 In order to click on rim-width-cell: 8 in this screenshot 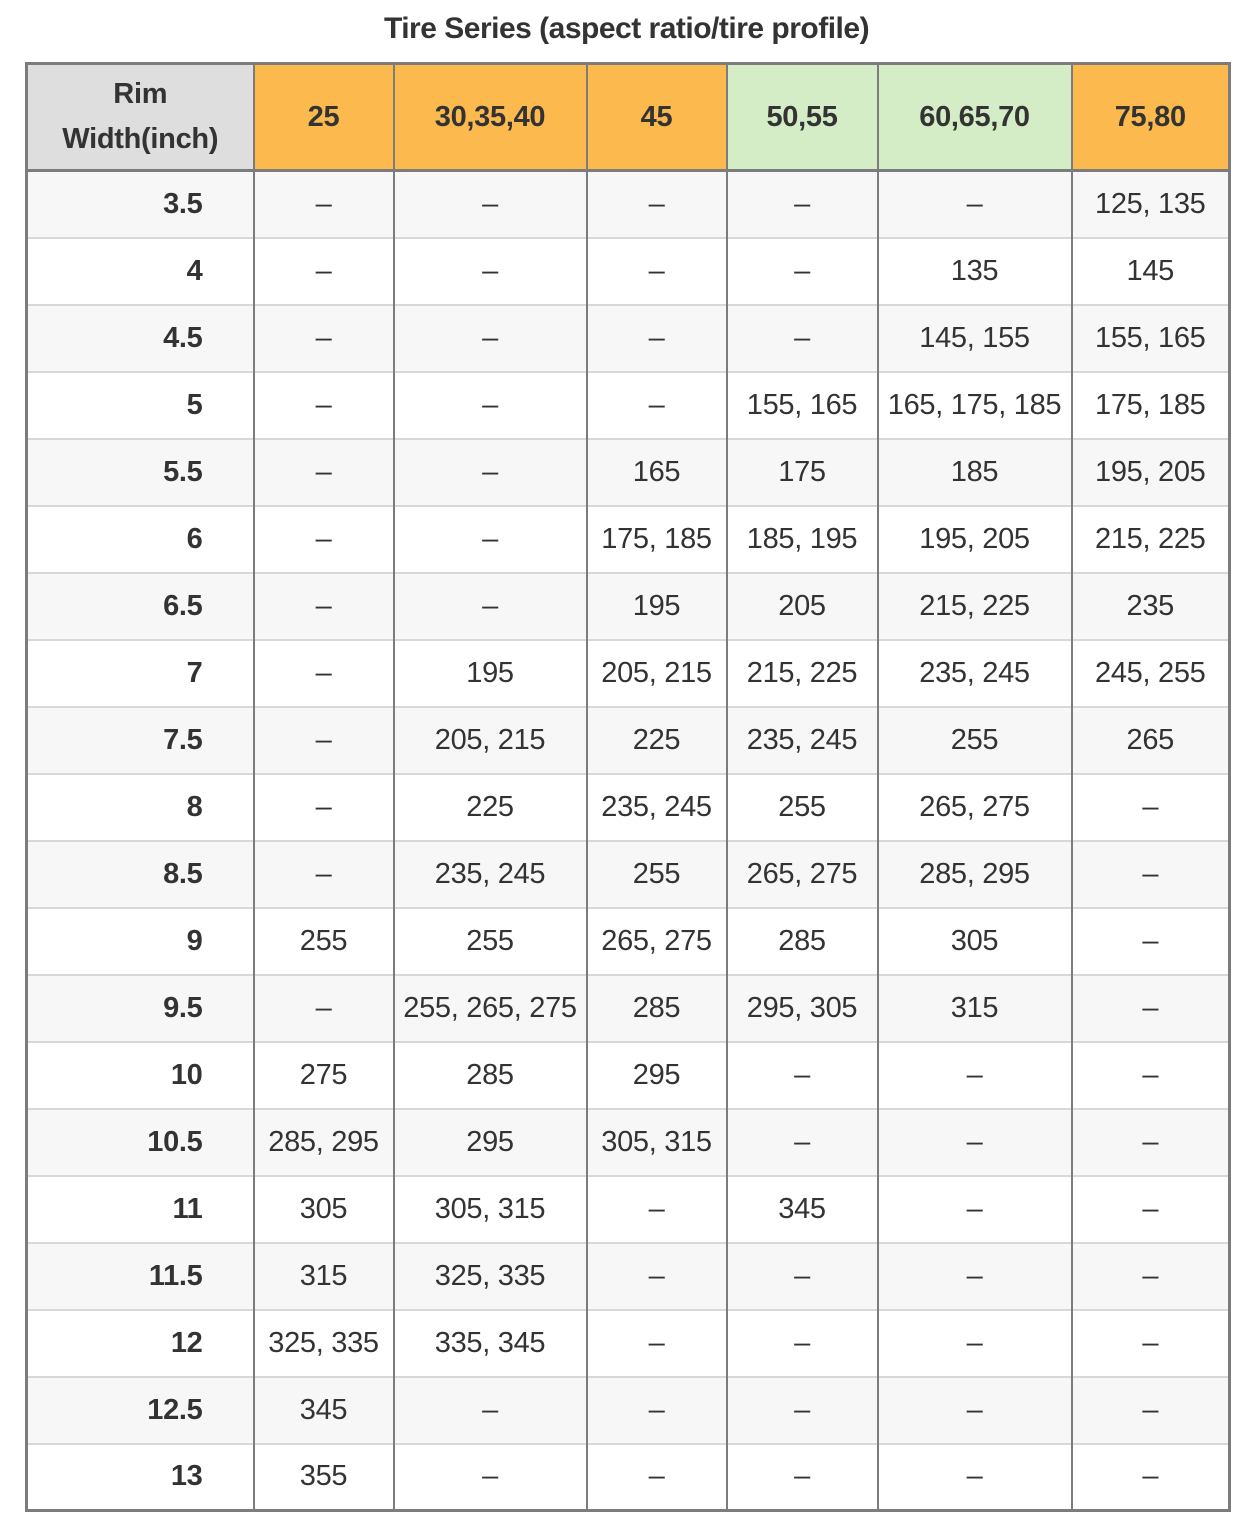, I will do `click(140, 806)`.